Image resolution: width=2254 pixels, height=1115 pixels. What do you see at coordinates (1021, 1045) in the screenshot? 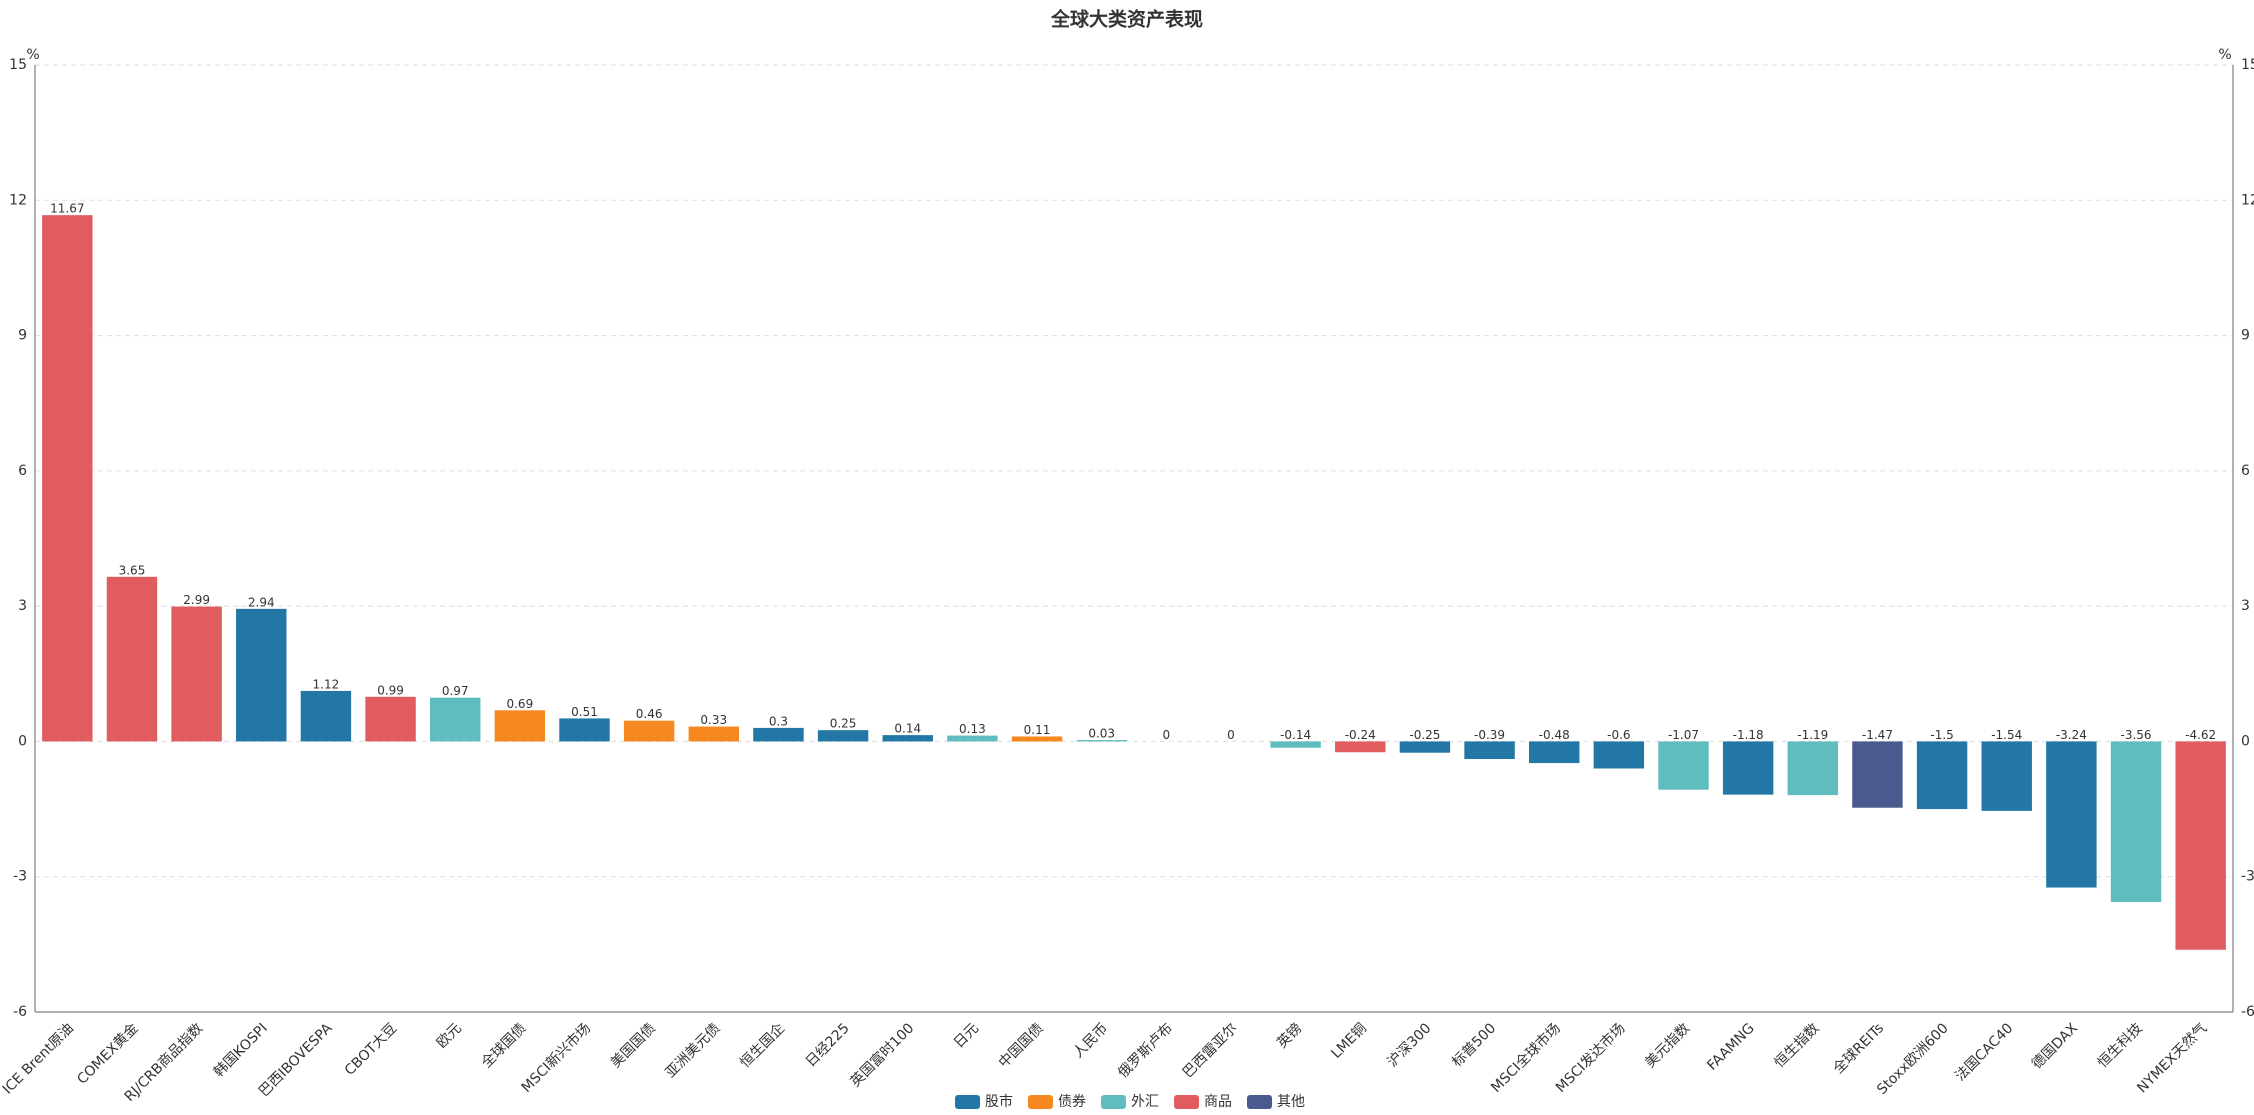
I see `x-tick-label: 中国国债` at bounding box center [1021, 1045].